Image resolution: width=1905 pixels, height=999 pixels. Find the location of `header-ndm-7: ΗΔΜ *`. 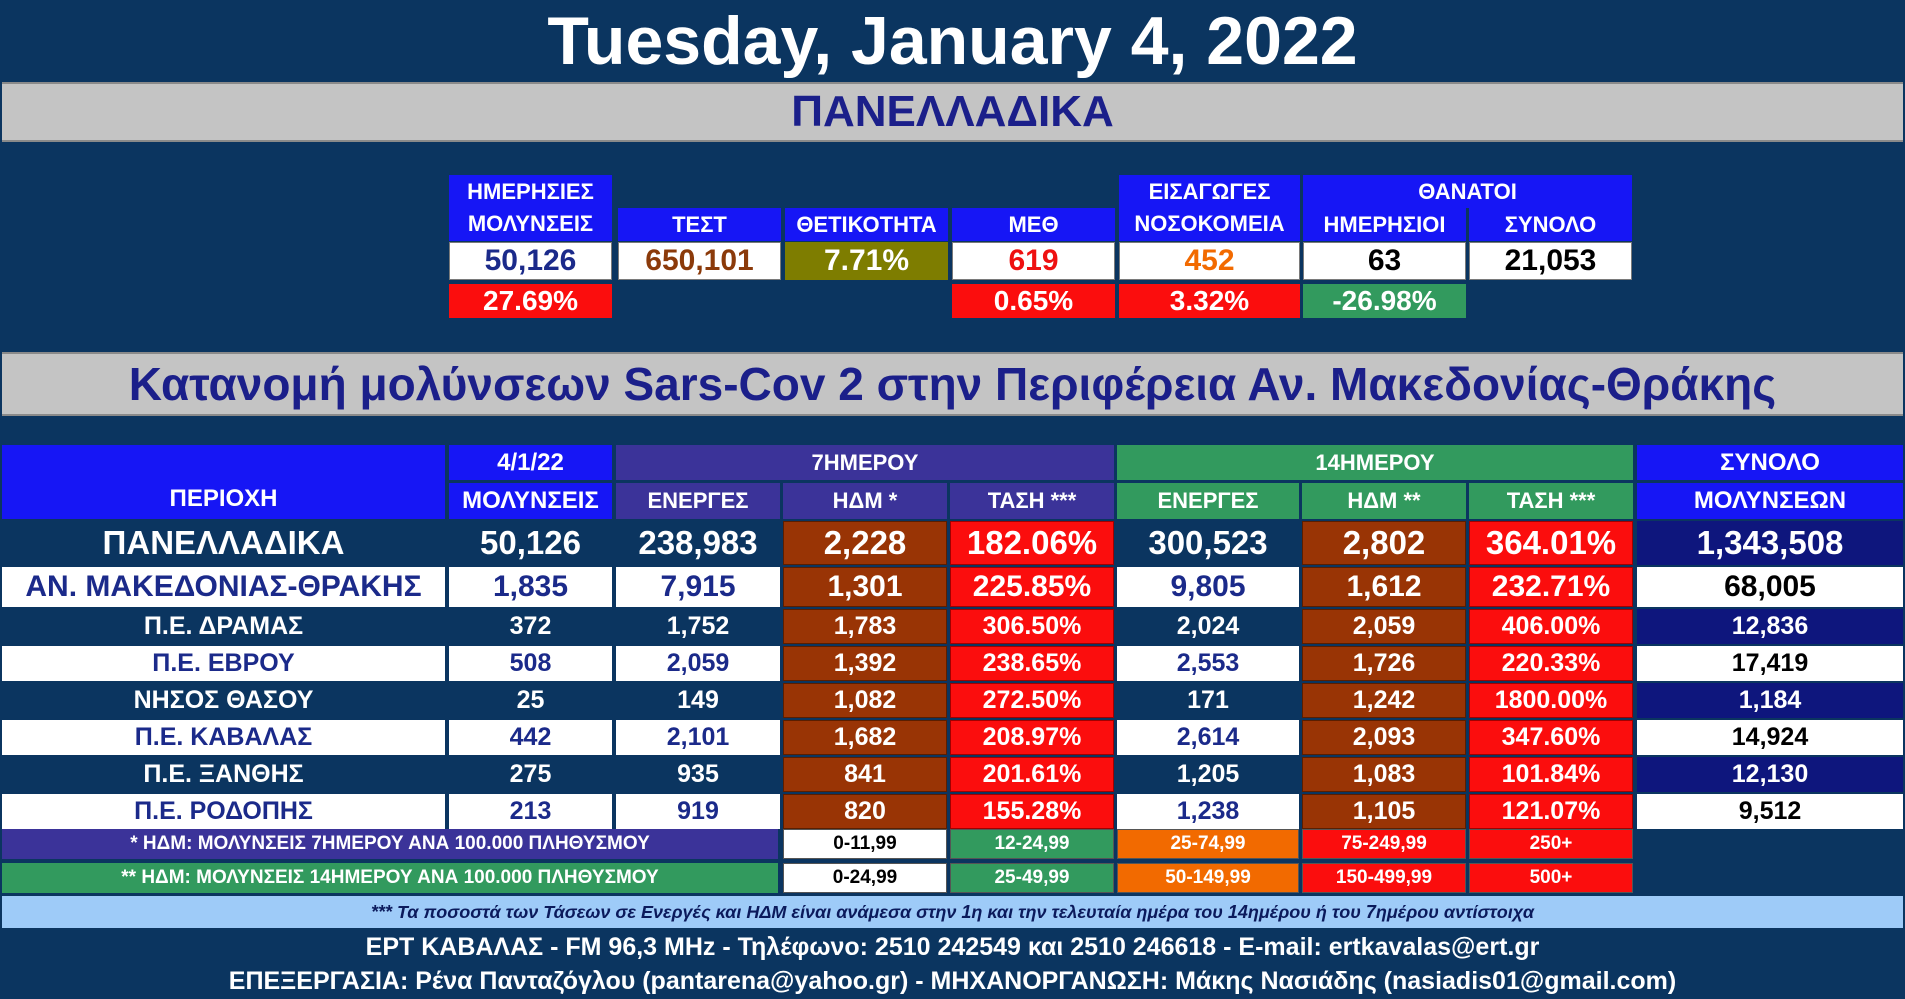

header-ndm-7: ΗΔΜ * is located at coordinates (865, 501).